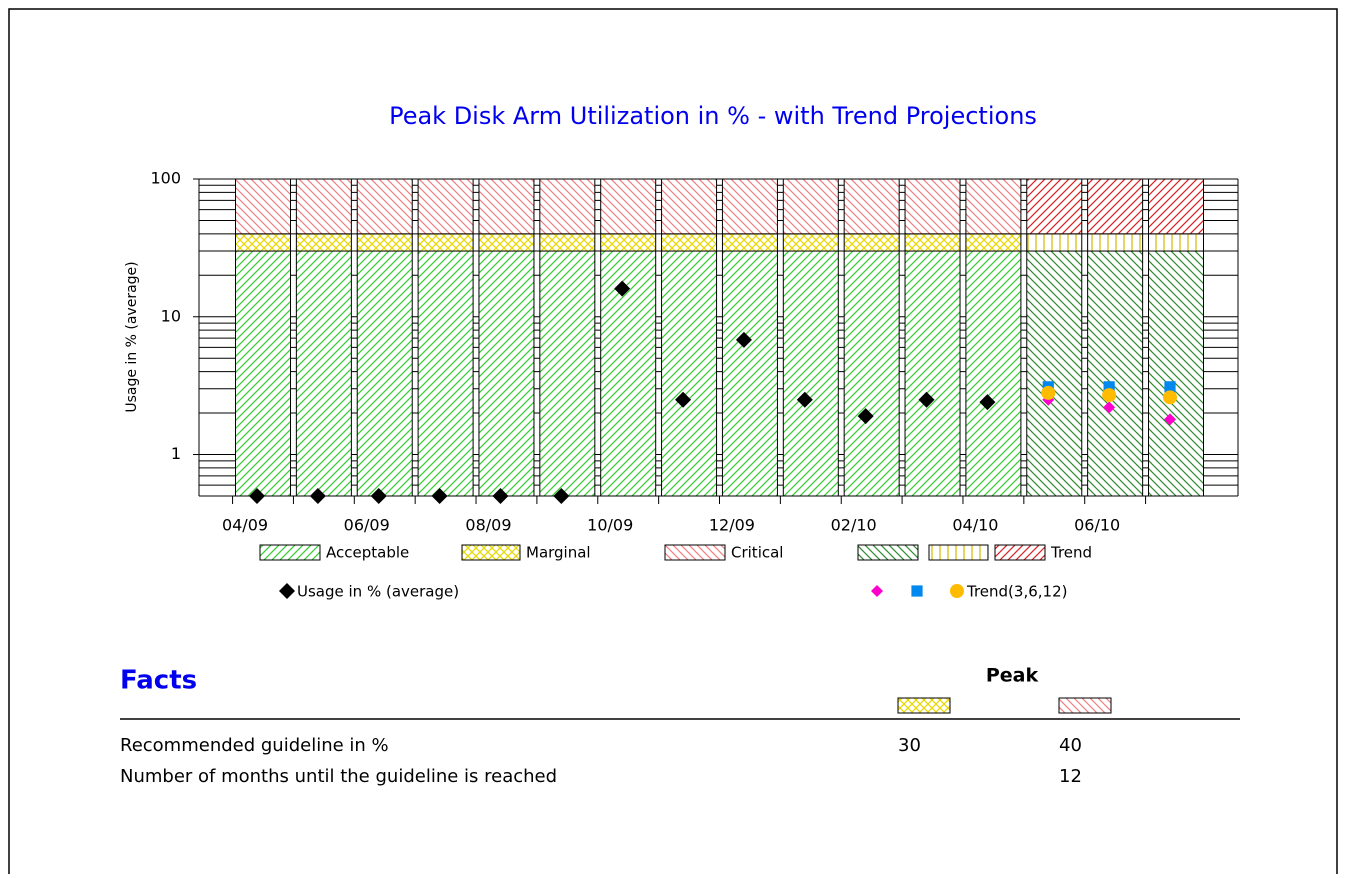 The height and width of the screenshot is (878, 1345). Describe the element at coordinates (1070, 745) in the screenshot. I see `facts-cell: 40` at that location.